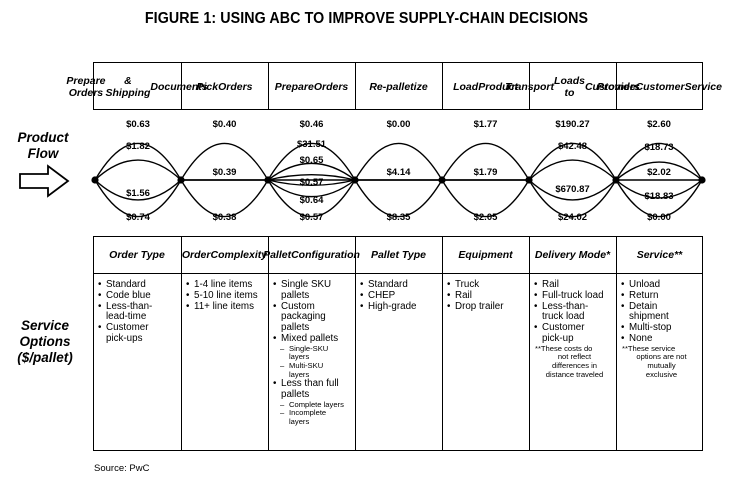  Describe the element at coordinates (398, 273) in the screenshot. I see `table-divider` at that location.